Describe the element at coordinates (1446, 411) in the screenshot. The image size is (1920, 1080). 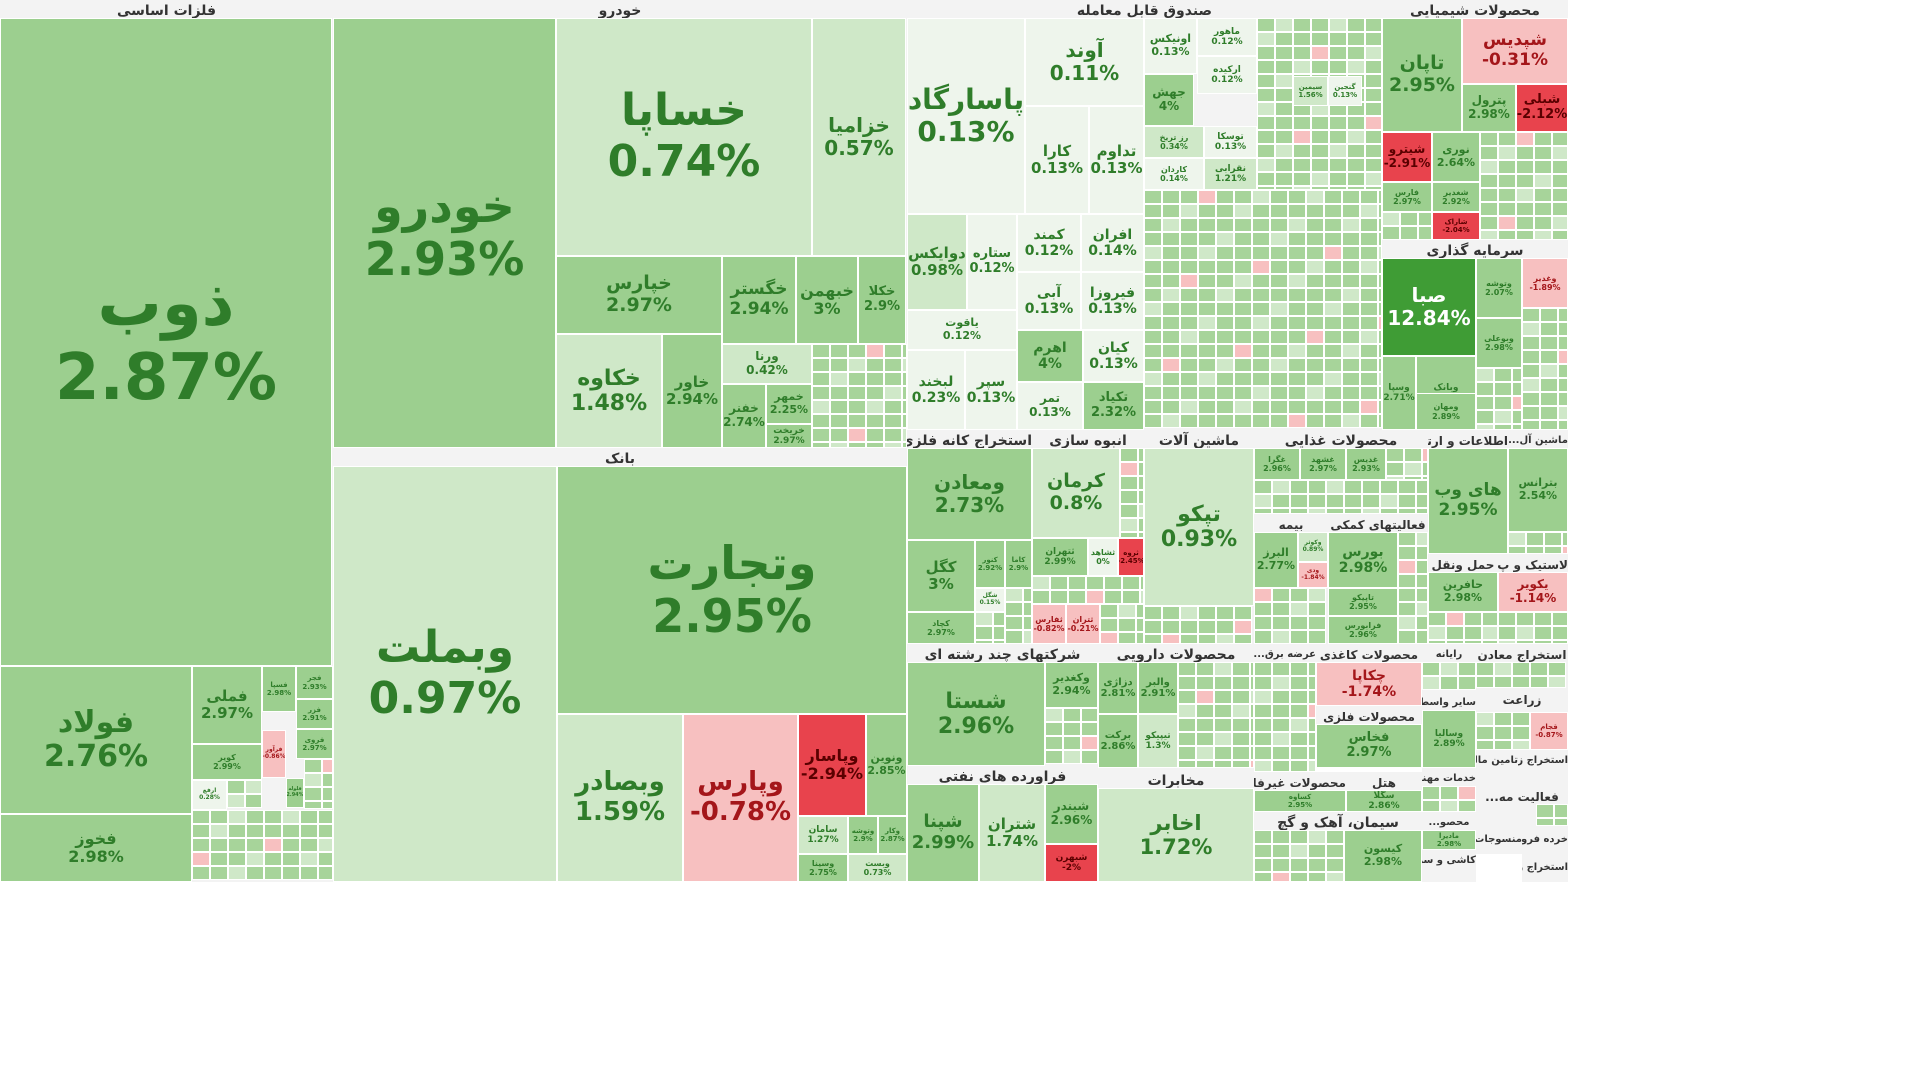
I see `stock-tile: ومهان 2.89%` at that location.